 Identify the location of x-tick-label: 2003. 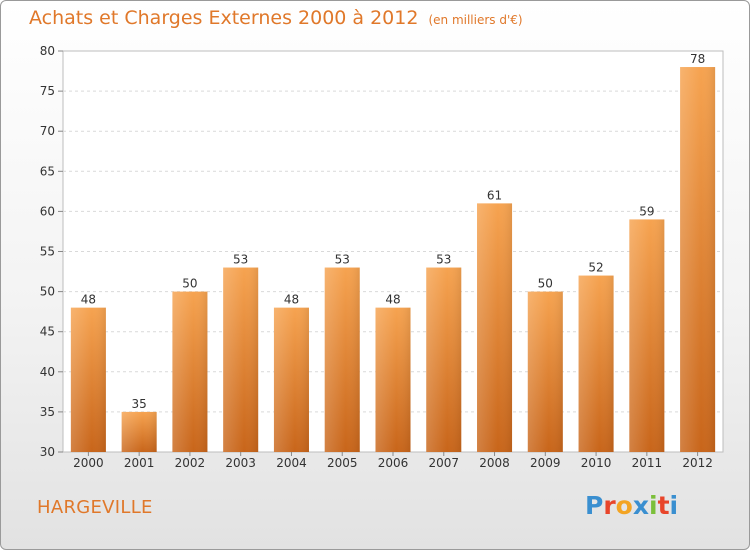
(240, 463).